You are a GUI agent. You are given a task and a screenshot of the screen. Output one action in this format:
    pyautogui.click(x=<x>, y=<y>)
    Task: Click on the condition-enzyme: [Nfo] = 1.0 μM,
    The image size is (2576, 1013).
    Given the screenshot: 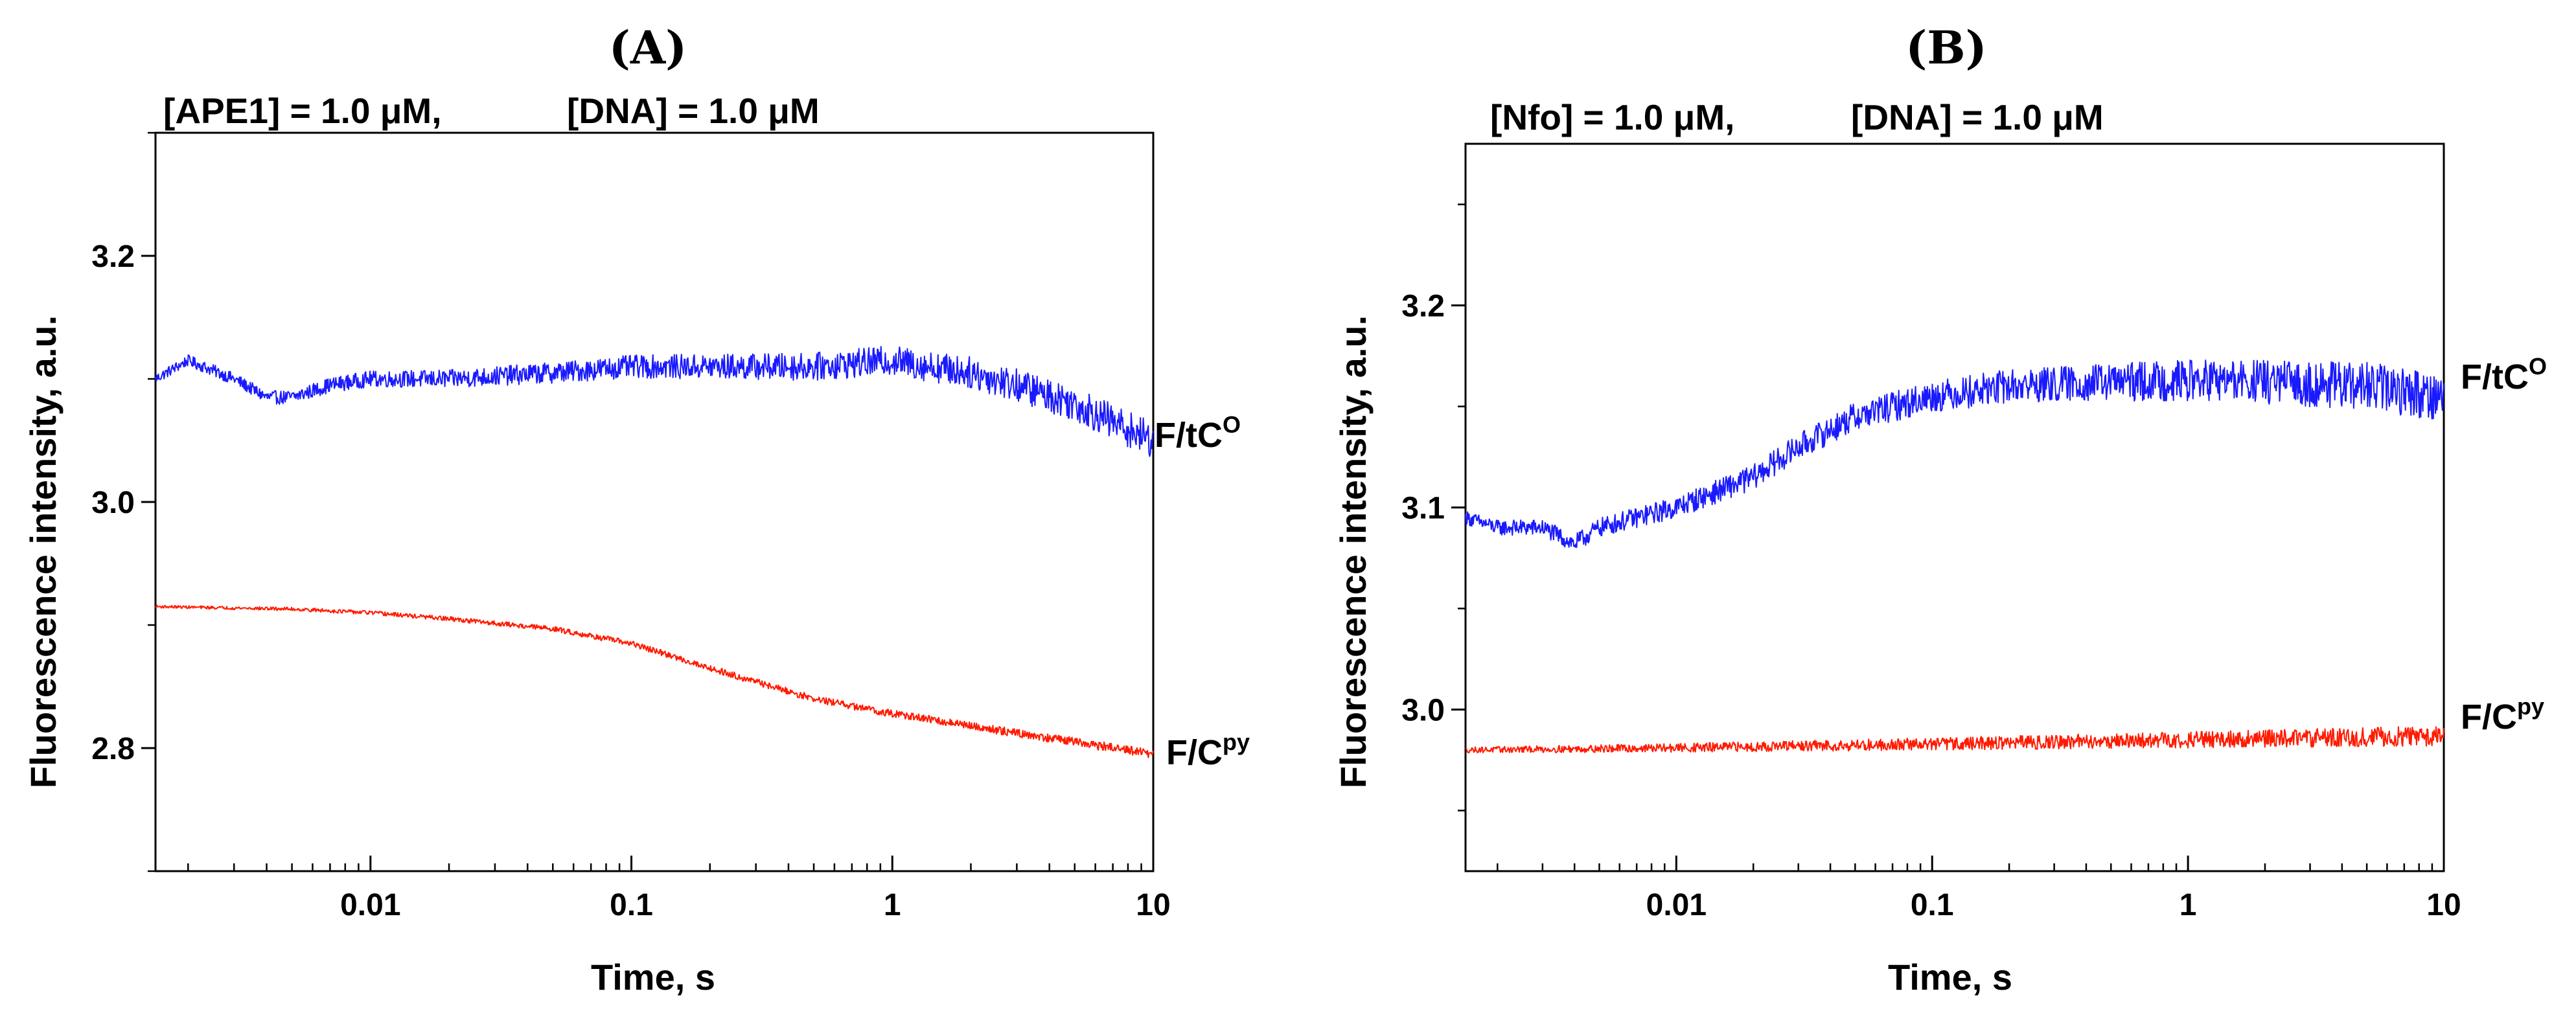 What is the action you would take?
    pyautogui.click(x=1612, y=117)
    